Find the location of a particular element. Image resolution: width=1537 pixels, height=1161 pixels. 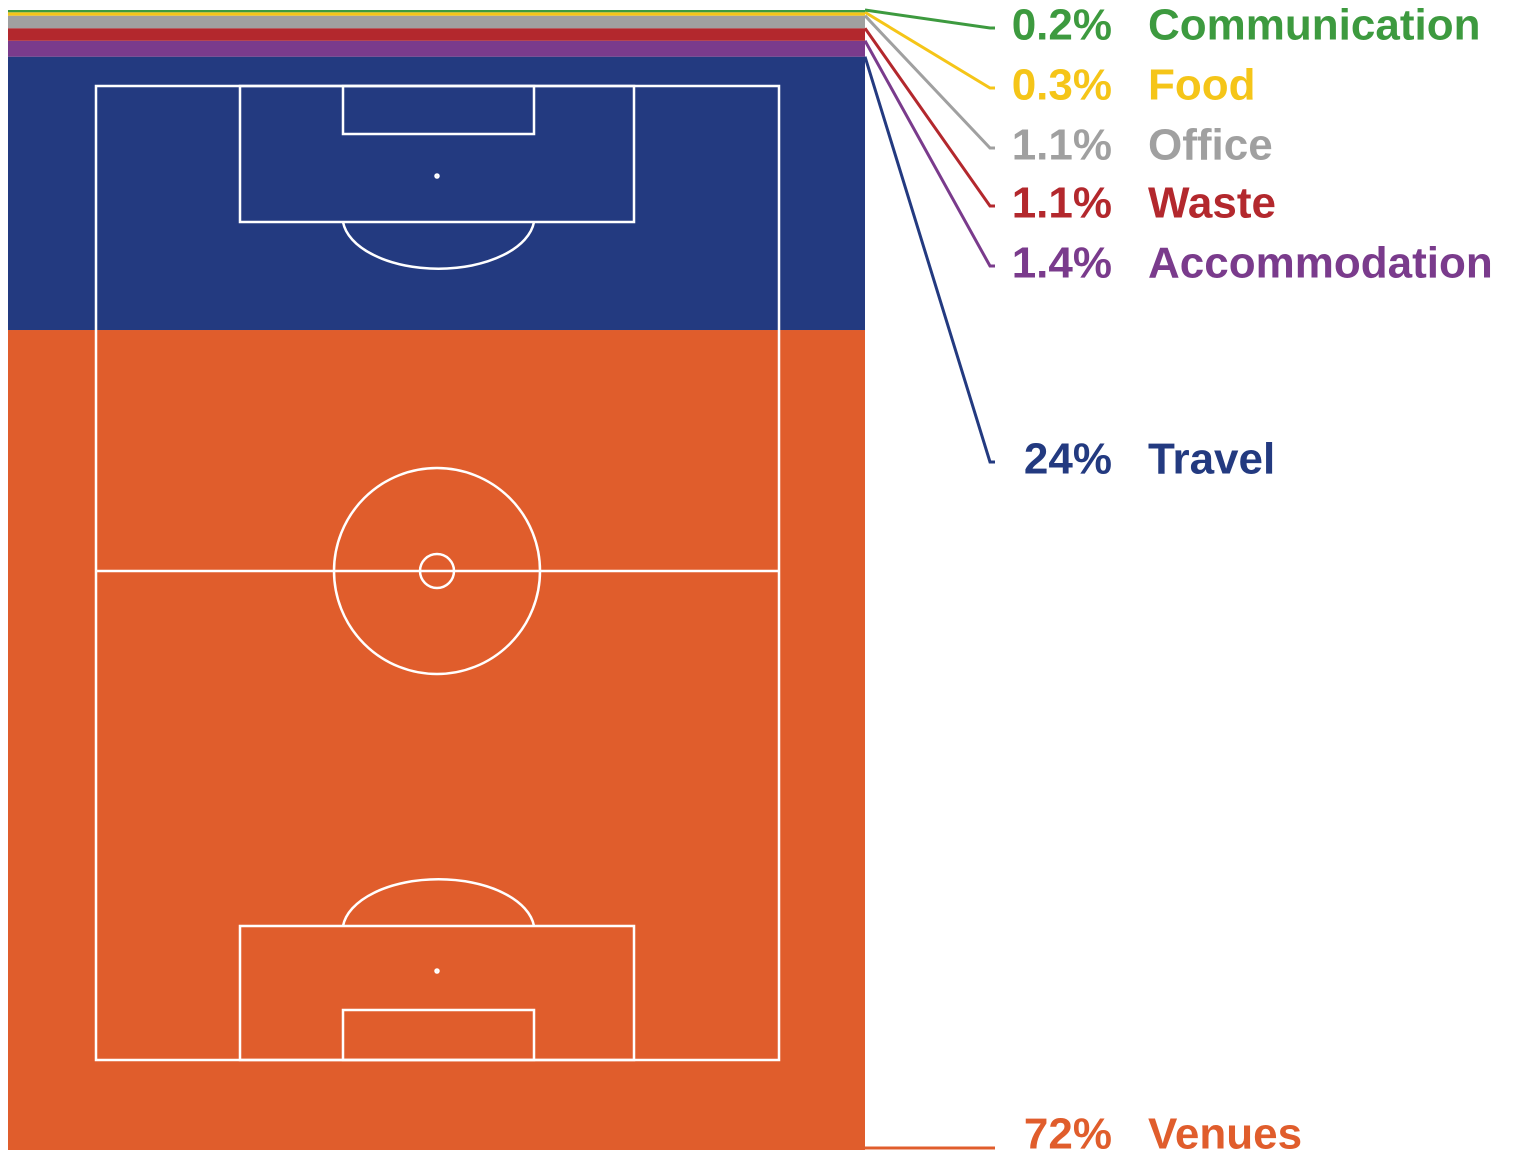

category-label: Travel is located at coordinates (1211, 459).